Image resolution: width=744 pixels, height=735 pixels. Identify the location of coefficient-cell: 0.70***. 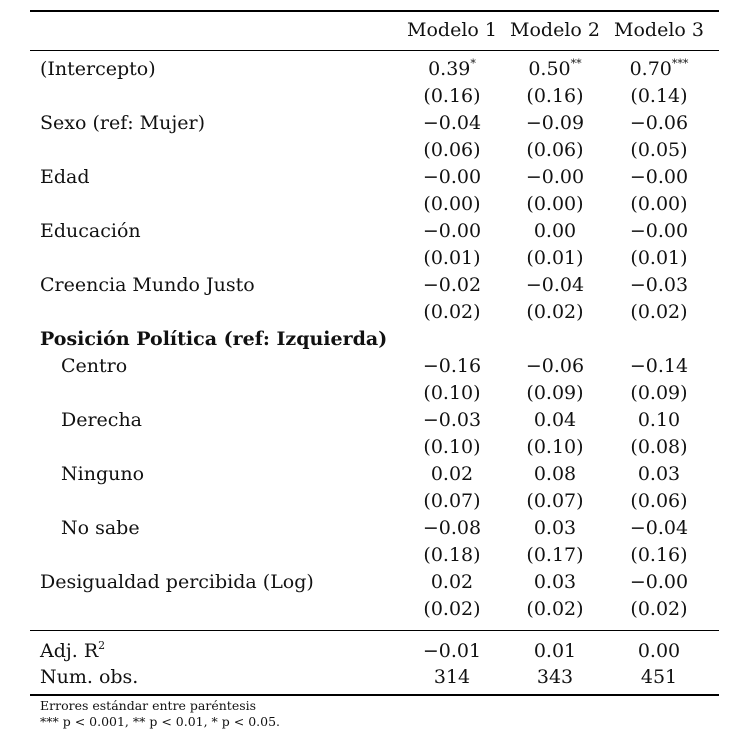
(659, 69).